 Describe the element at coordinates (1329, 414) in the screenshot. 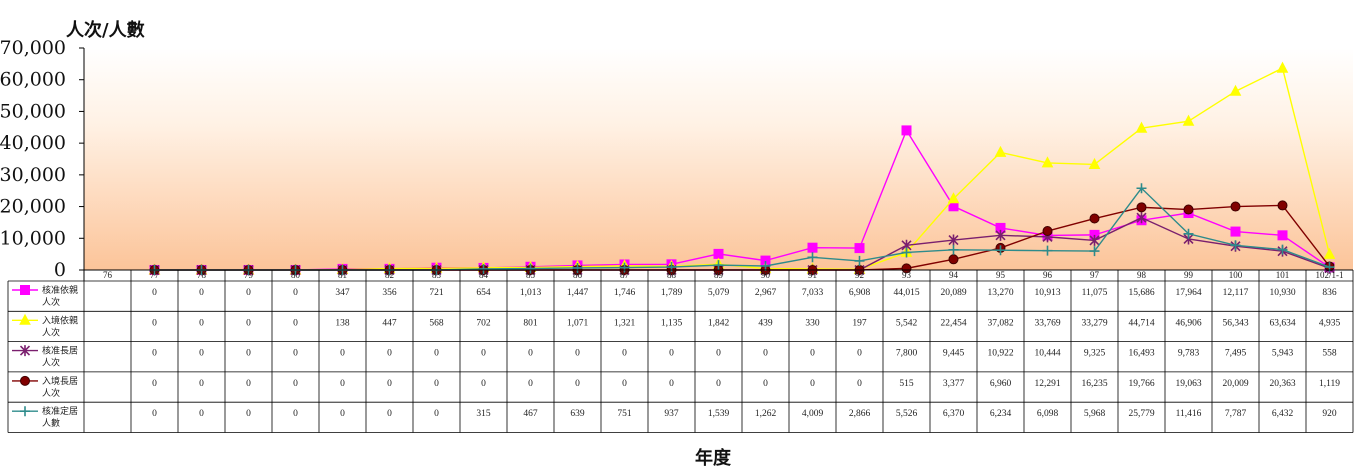

I see `table-cell-value: 920` at that location.